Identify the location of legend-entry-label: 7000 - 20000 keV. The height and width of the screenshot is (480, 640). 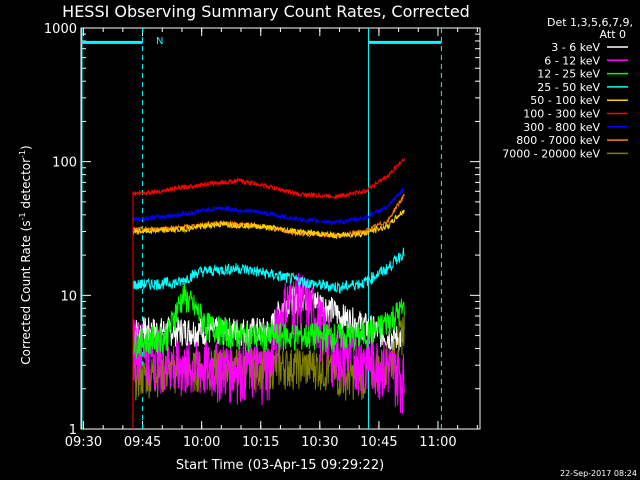
(551, 153).